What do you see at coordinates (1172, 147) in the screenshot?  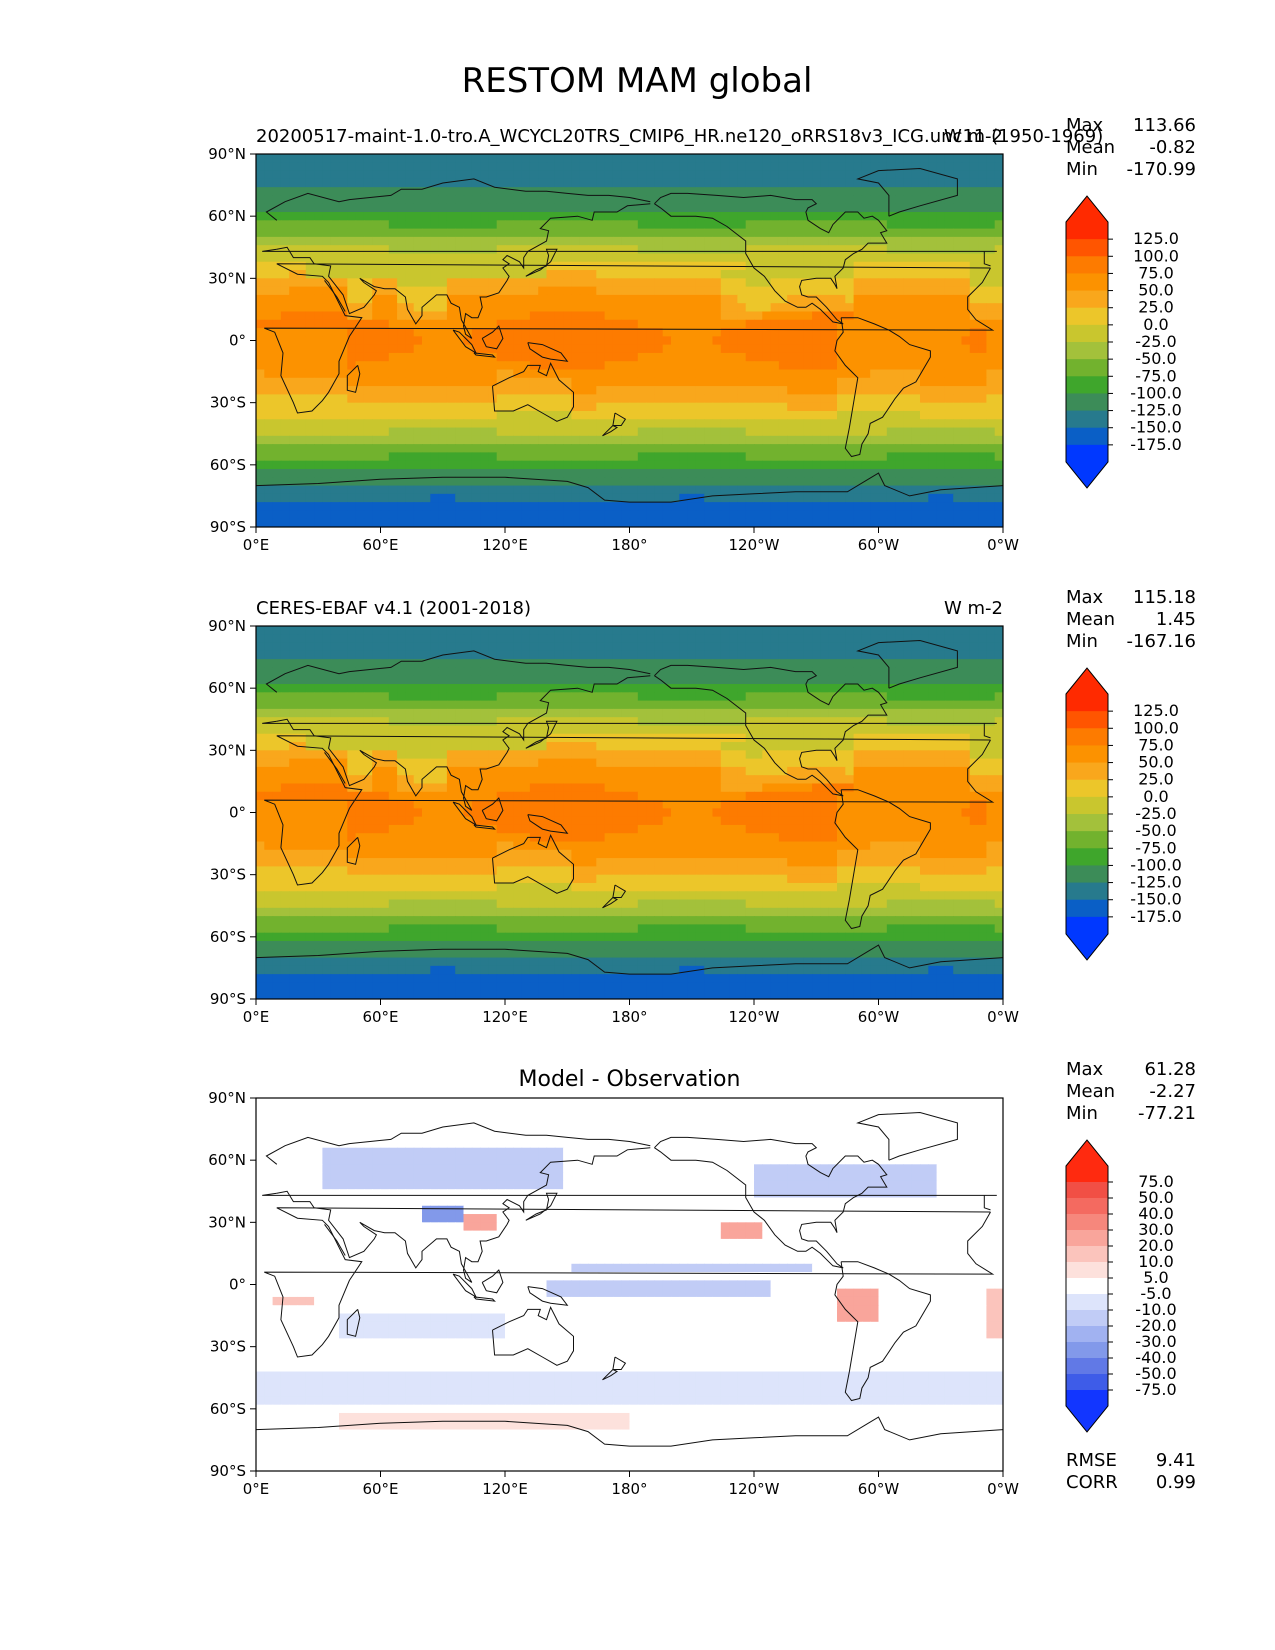 I see `stat-value-mean: -0.82` at bounding box center [1172, 147].